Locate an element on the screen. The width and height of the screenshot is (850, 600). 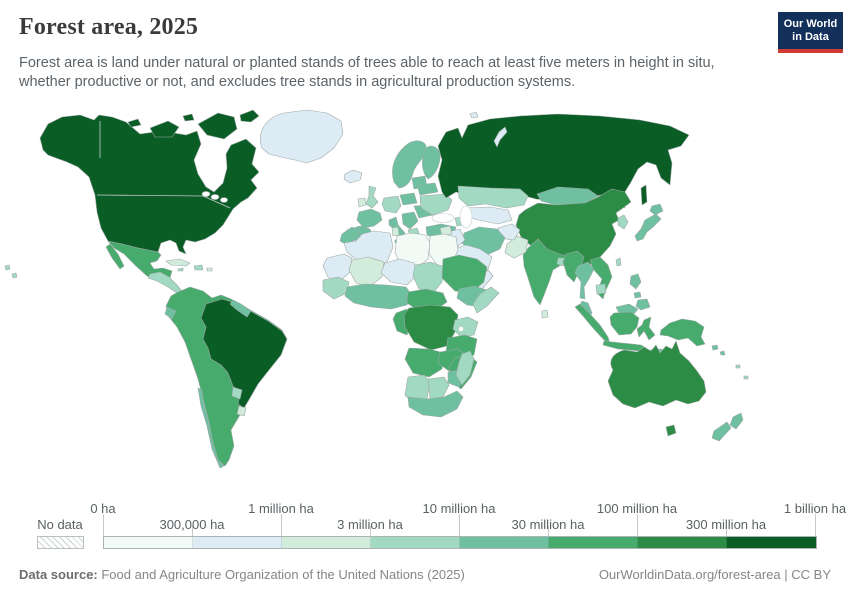
map-region-ecuador is located at coordinates (170, 313).